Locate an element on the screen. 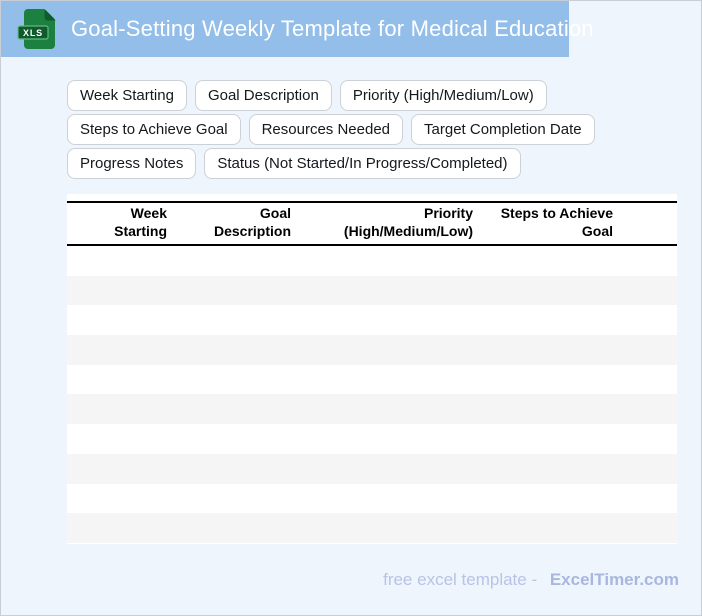  footer-tagline: free excel template - is located at coordinates (460, 579).